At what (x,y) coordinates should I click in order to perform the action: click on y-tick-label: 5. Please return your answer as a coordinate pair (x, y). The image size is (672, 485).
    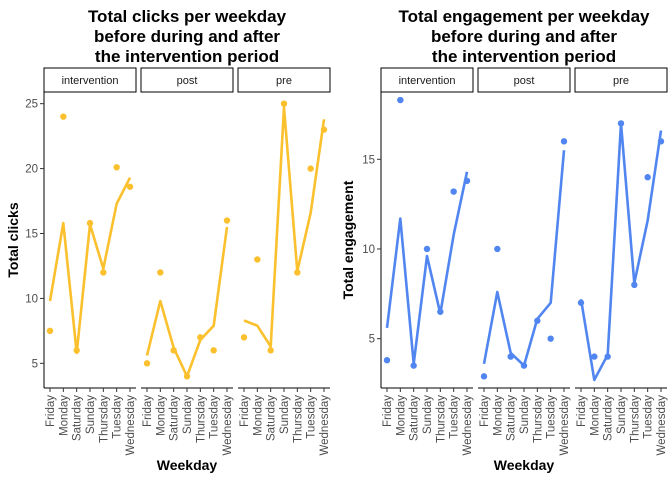
    Looking at the image, I should click on (372, 340).